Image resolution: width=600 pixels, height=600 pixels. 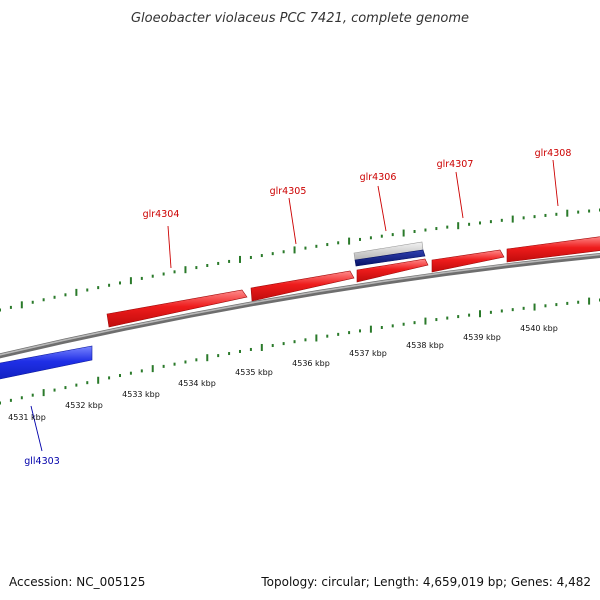 I want to click on gene-gll4303, so click(x=46, y=362).